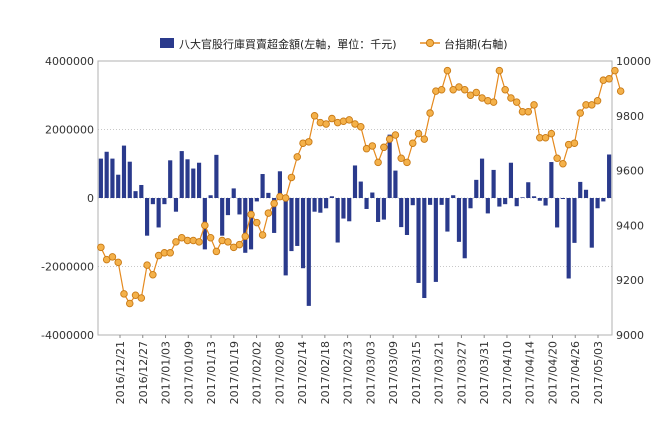  Describe the element at coordinates (69, 61) in the screenshot. I see `left-tick-label-4: 4000000` at that location.